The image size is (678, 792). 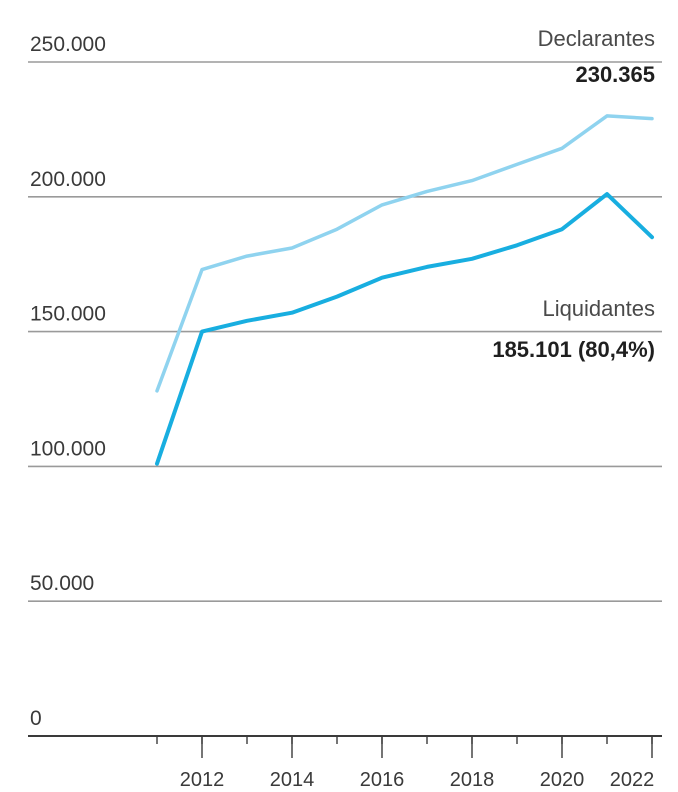 I want to click on x-axis: 2012 2014 2016 2018 2020 2022, so click(x=405, y=763).